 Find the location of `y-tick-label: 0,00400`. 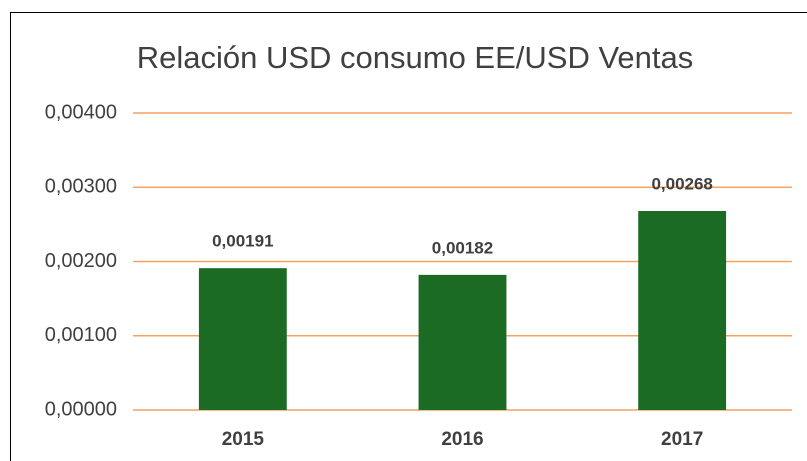

y-tick-label: 0,00400 is located at coordinates (81, 112).